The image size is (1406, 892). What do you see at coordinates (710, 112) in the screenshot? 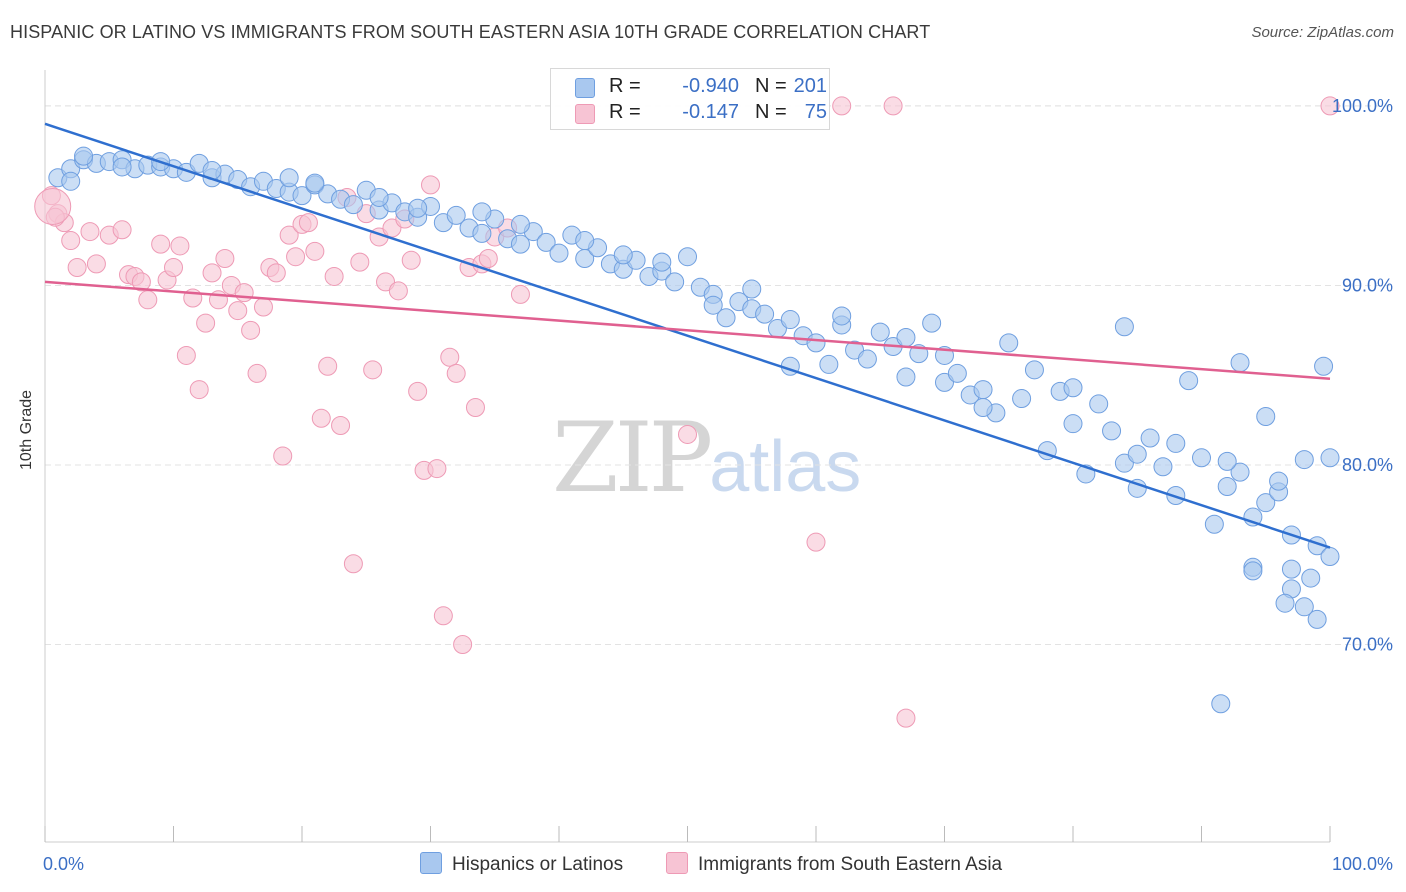
I see `legend-r-value: -0.147` at bounding box center [710, 112].